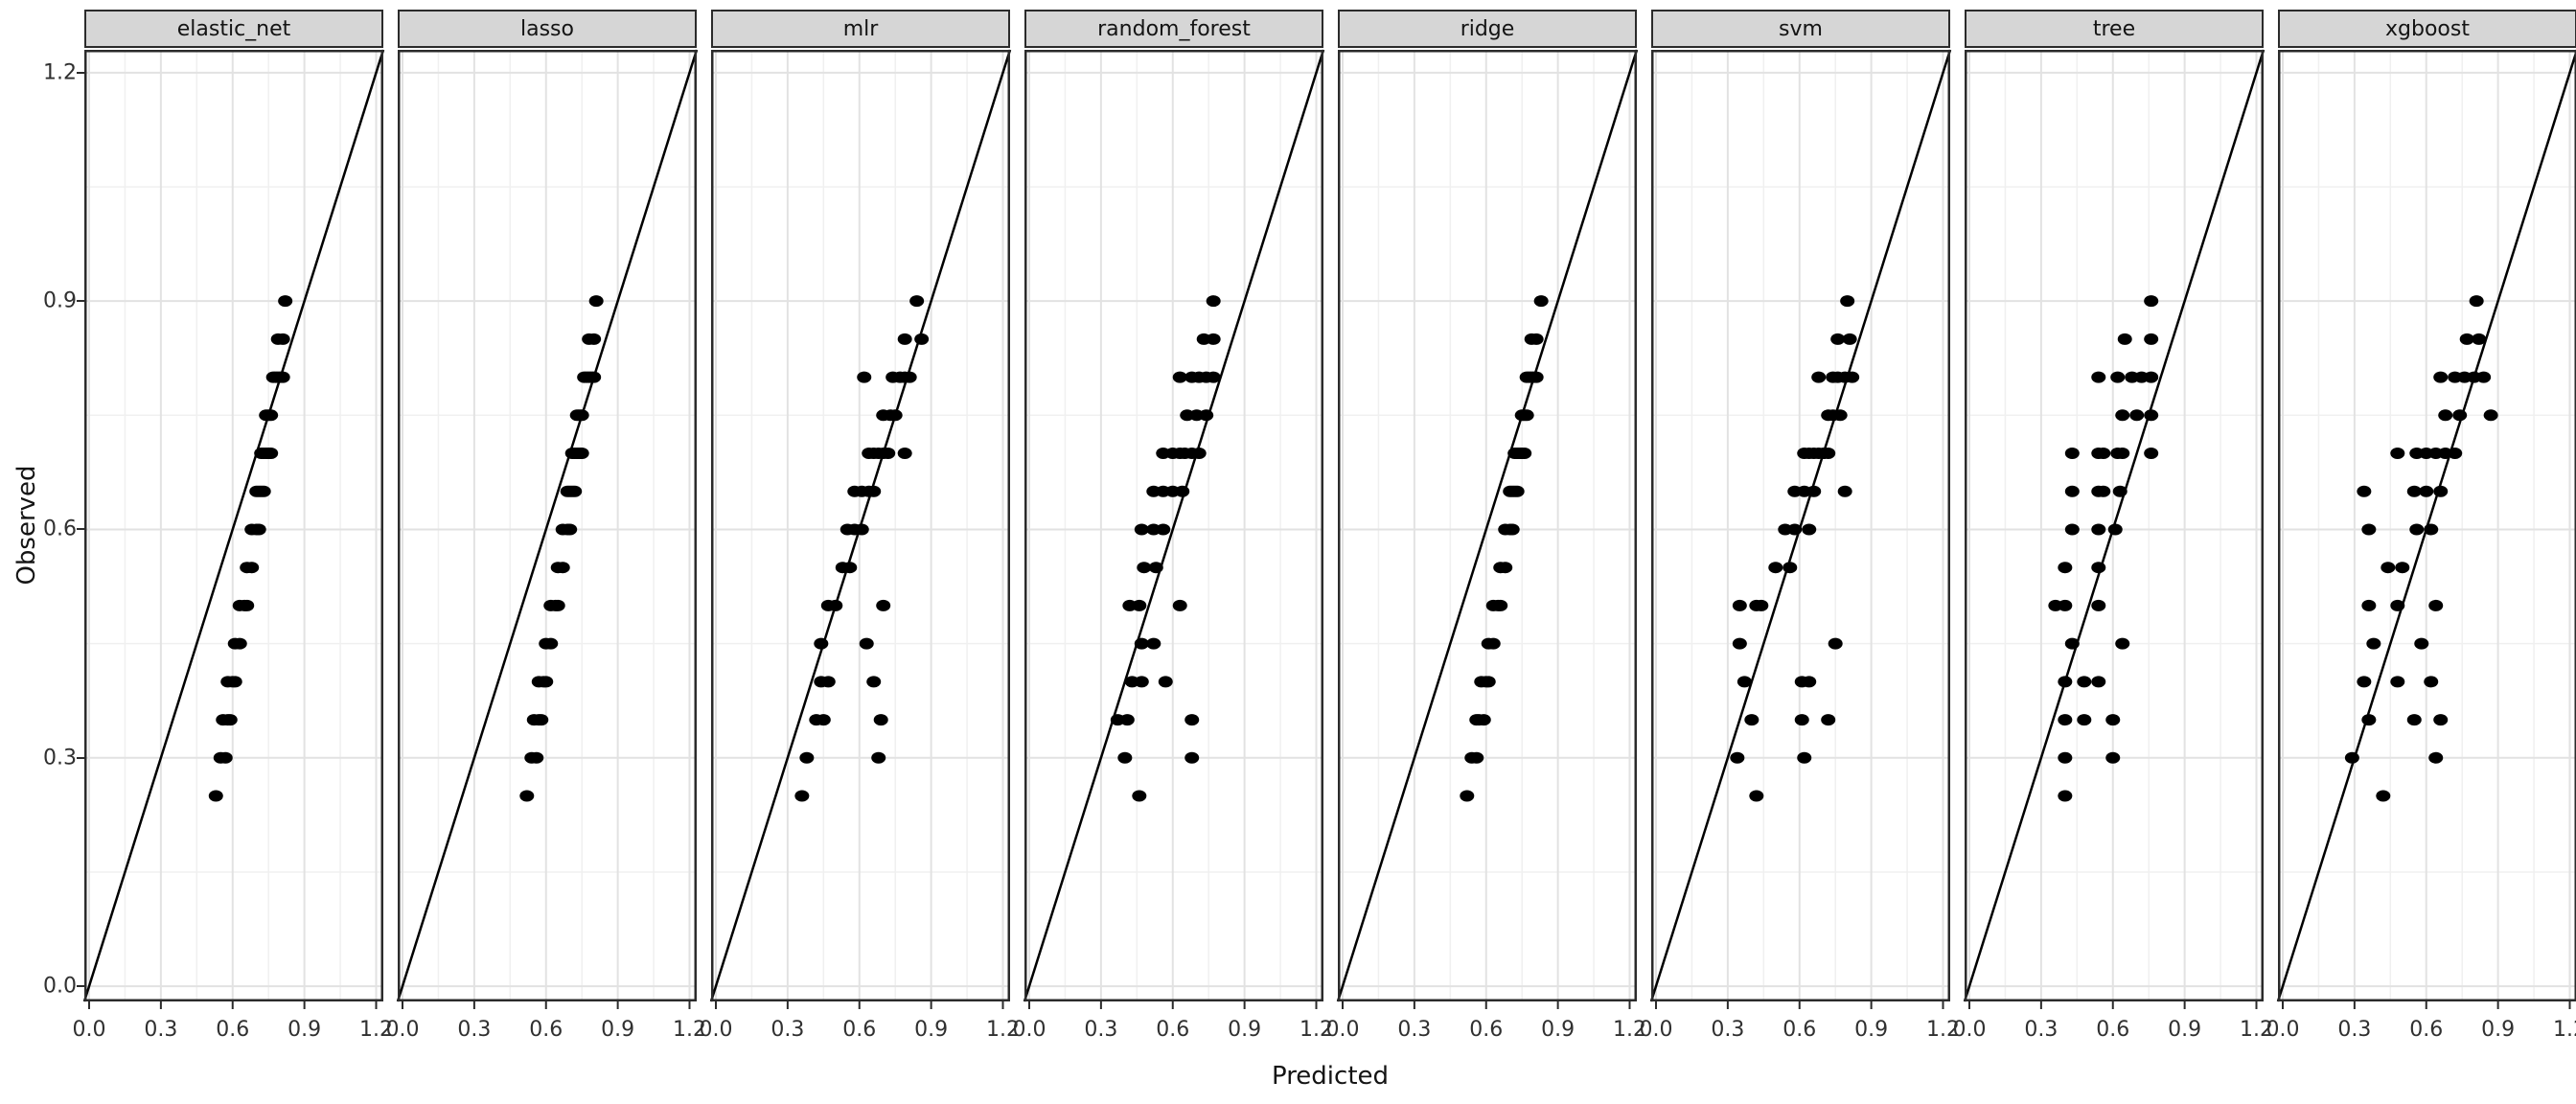 This screenshot has width=2576, height=1104. Describe the element at coordinates (546, 1030) in the screenshot. I see `x-tick-label: 0.6` at that location.